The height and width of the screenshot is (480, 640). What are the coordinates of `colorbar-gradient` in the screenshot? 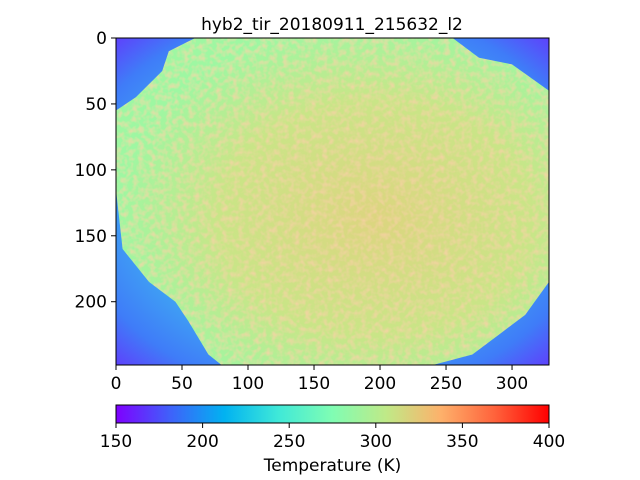 It's located at (332, 414).